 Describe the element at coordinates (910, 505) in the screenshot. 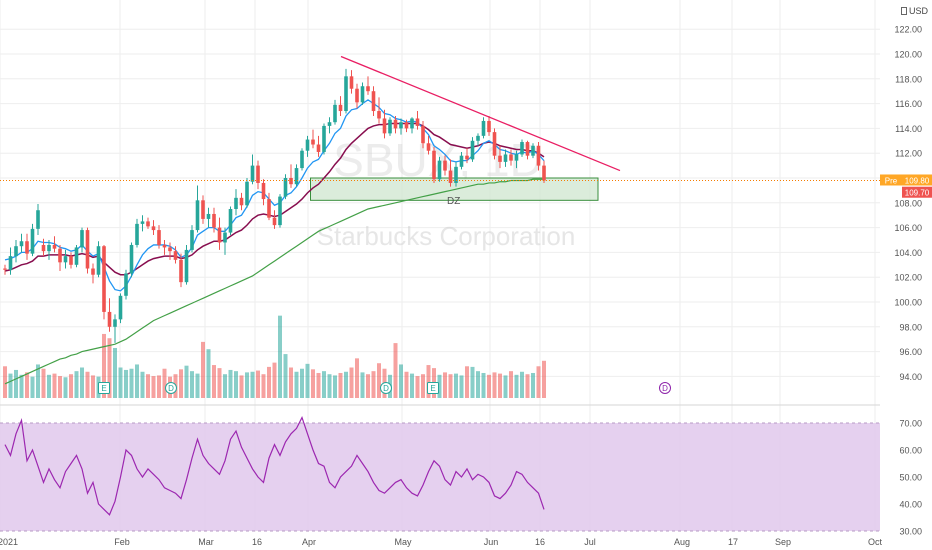

I see `rsi-tick-label: 40.00` at that location.